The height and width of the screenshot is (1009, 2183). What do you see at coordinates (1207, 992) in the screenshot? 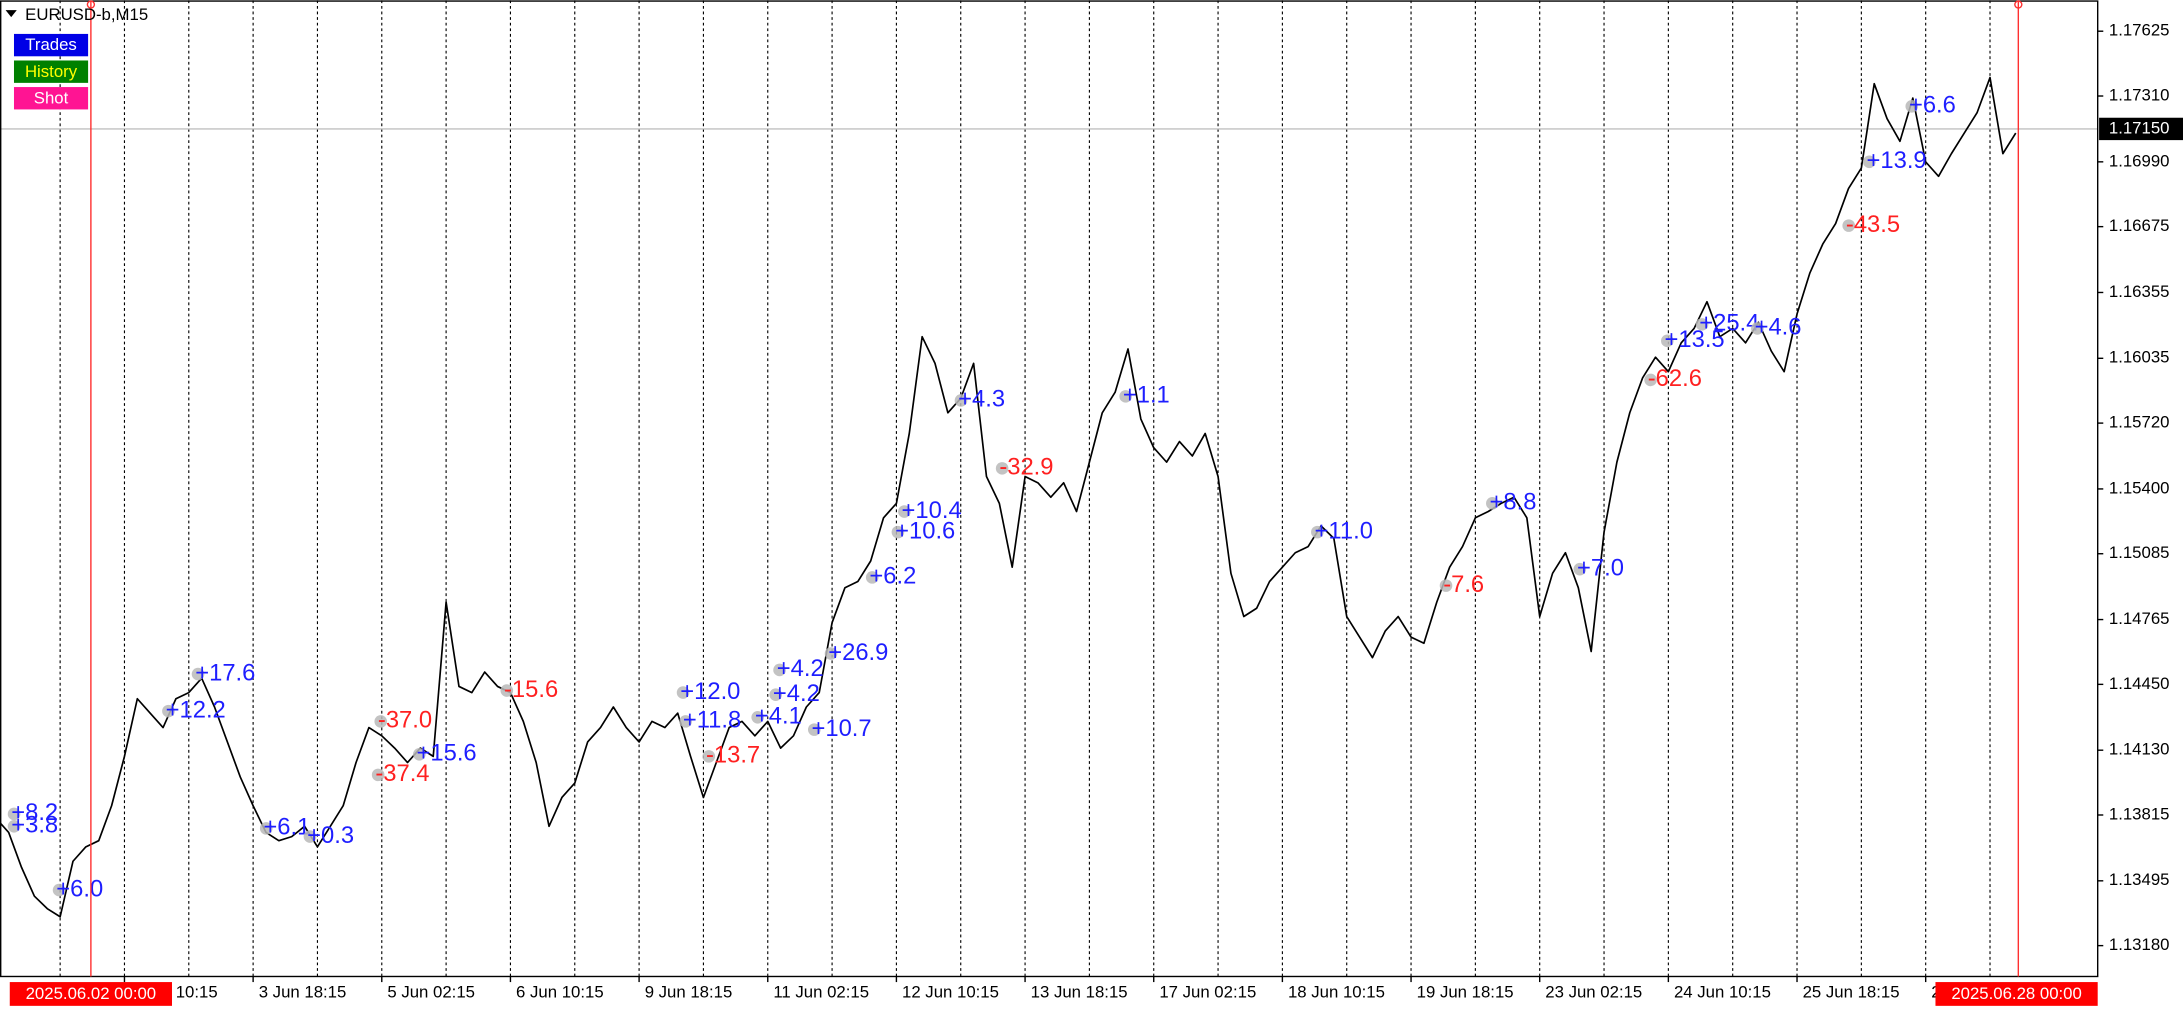
I see `x-tick-label: 17 Jun 02:15` at bounding box center [1207, 992].